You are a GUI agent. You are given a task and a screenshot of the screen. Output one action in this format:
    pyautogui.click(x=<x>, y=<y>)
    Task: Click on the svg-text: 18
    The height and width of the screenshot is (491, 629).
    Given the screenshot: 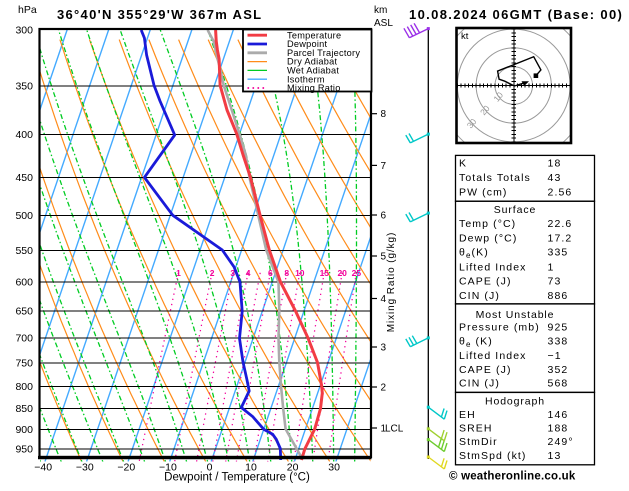 What is the action you would take?
    pyautogui.click(x=555, y=164)
    